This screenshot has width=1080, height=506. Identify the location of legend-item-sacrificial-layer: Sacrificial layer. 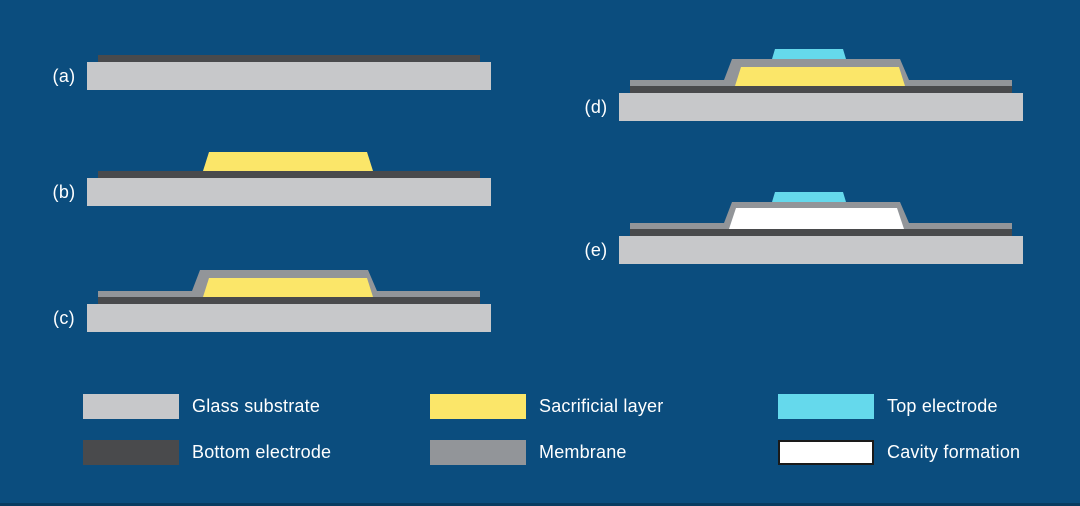
(546, 406).